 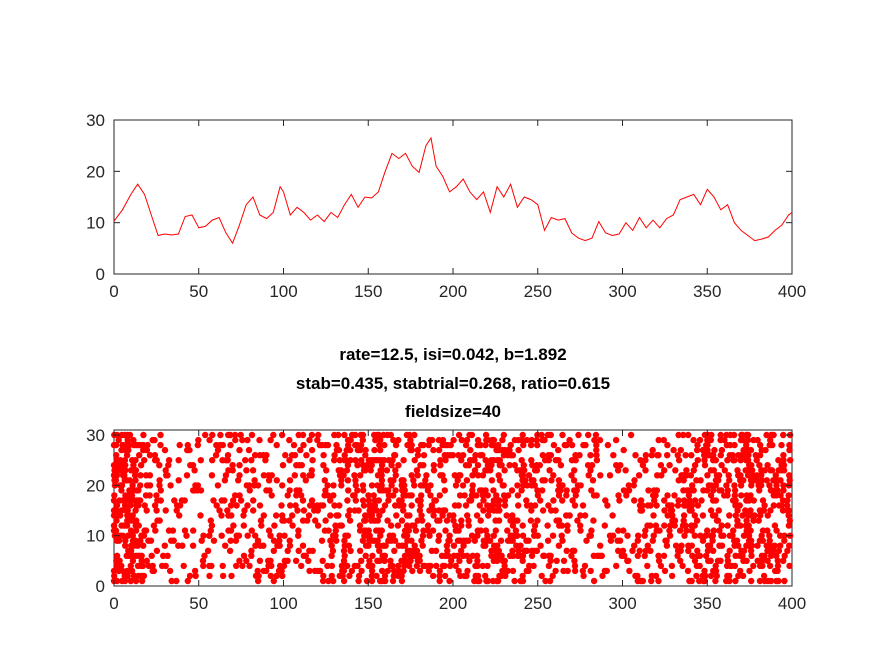 What do you see at coordinates (452, 354) in the screenshot?
I see `raster-title-line-1: rate=12.5, isi=0.042, b=1.892` at bounding box center [452, 354].